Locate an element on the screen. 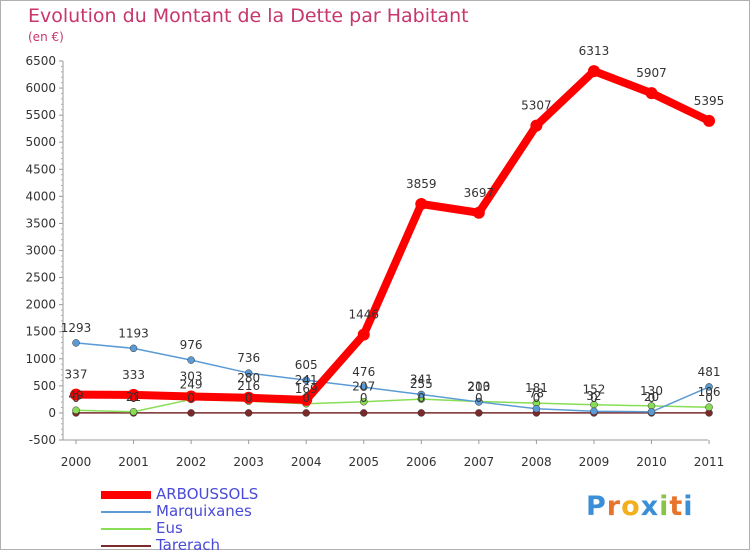  x-tick-label: 2000 is located at coordinates (76, 462).